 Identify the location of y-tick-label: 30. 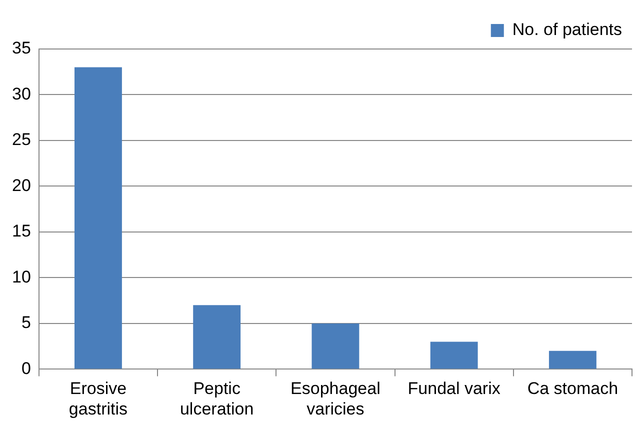
(21, 94).